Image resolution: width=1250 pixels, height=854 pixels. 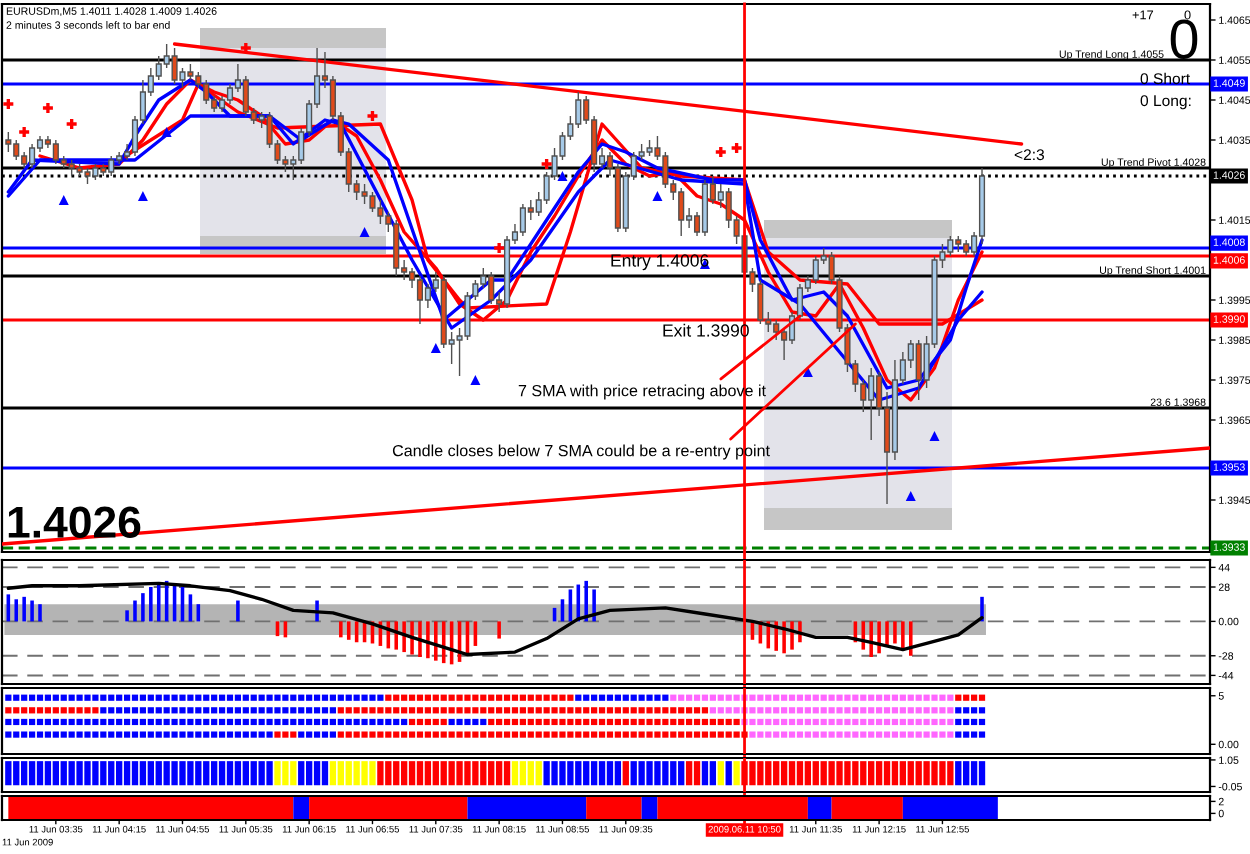 I want to click on annotation: 1.4026, so click(x=74, y=522).